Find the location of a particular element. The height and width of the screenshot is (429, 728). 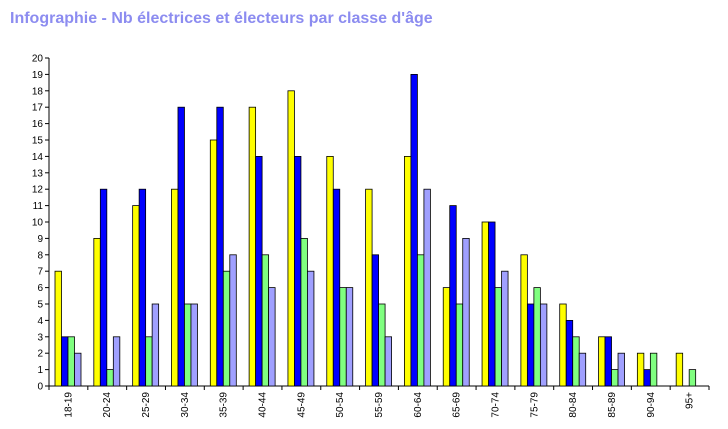

x-tick-label: 30-34 is located at coordinates (185, 405).